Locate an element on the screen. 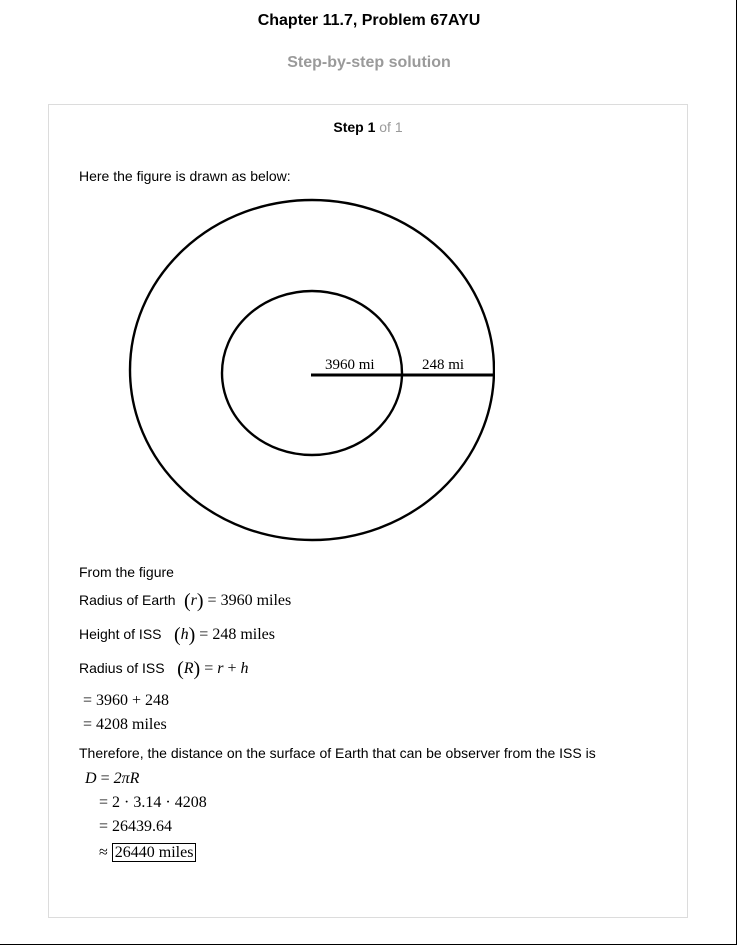  intro-text: Here the figure is drawn as below: is located at coordinates (185, 176).